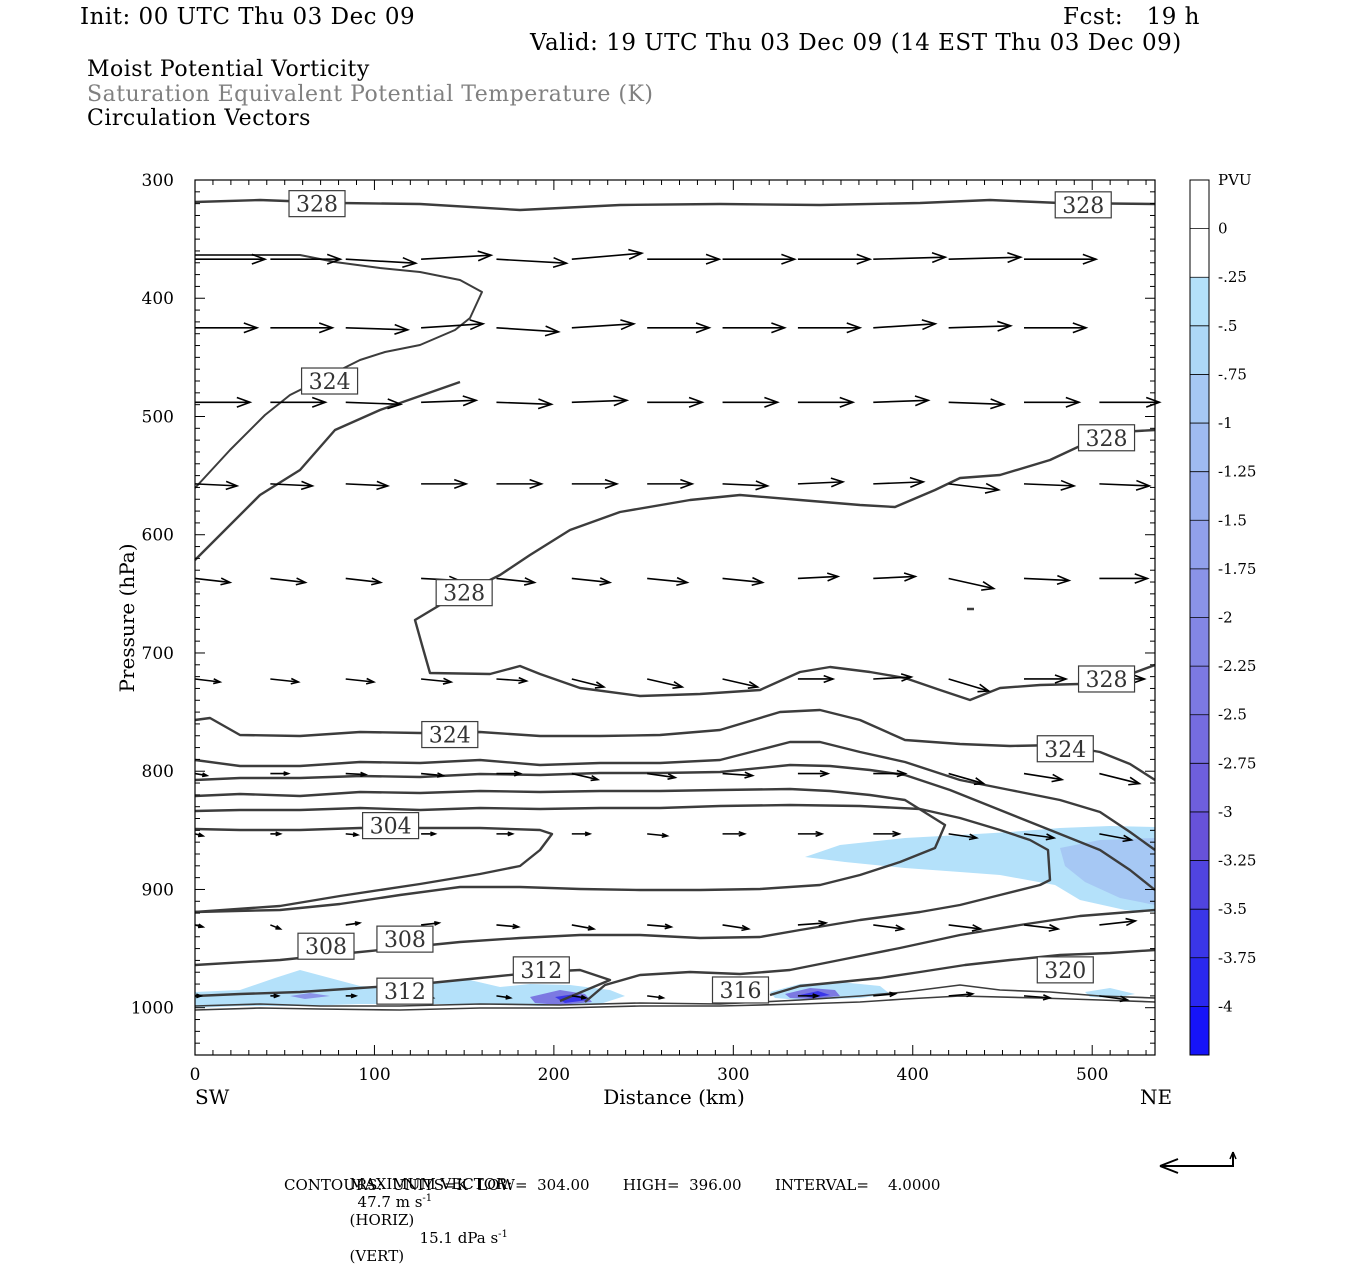 This screenshot has width=1350, height=1265. I want to click on contour-label: 308, so click(405, 939).